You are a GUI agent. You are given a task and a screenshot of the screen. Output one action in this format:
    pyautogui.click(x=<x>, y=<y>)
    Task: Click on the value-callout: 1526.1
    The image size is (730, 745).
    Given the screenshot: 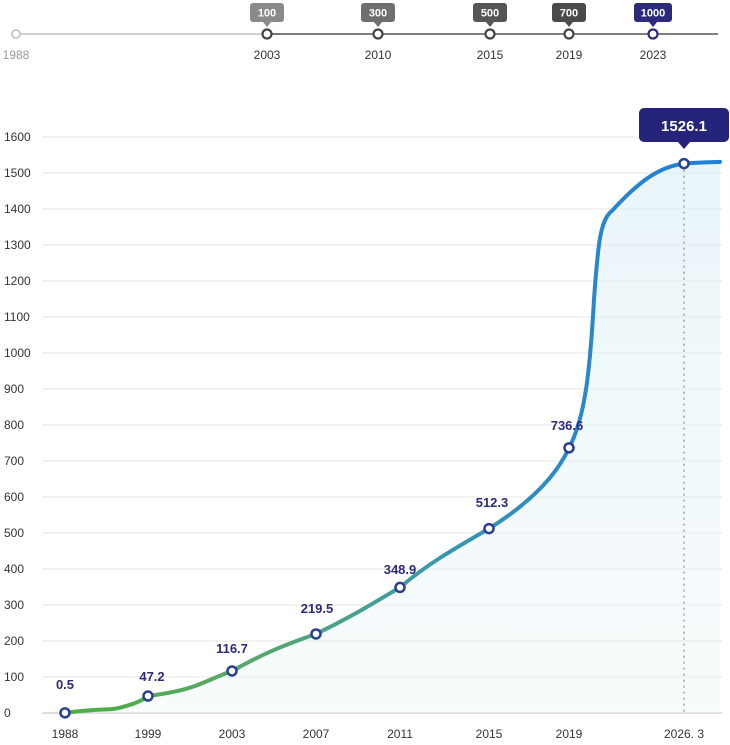 What is the action you would take?
    pyautogui.click(x=684, y=128)
    